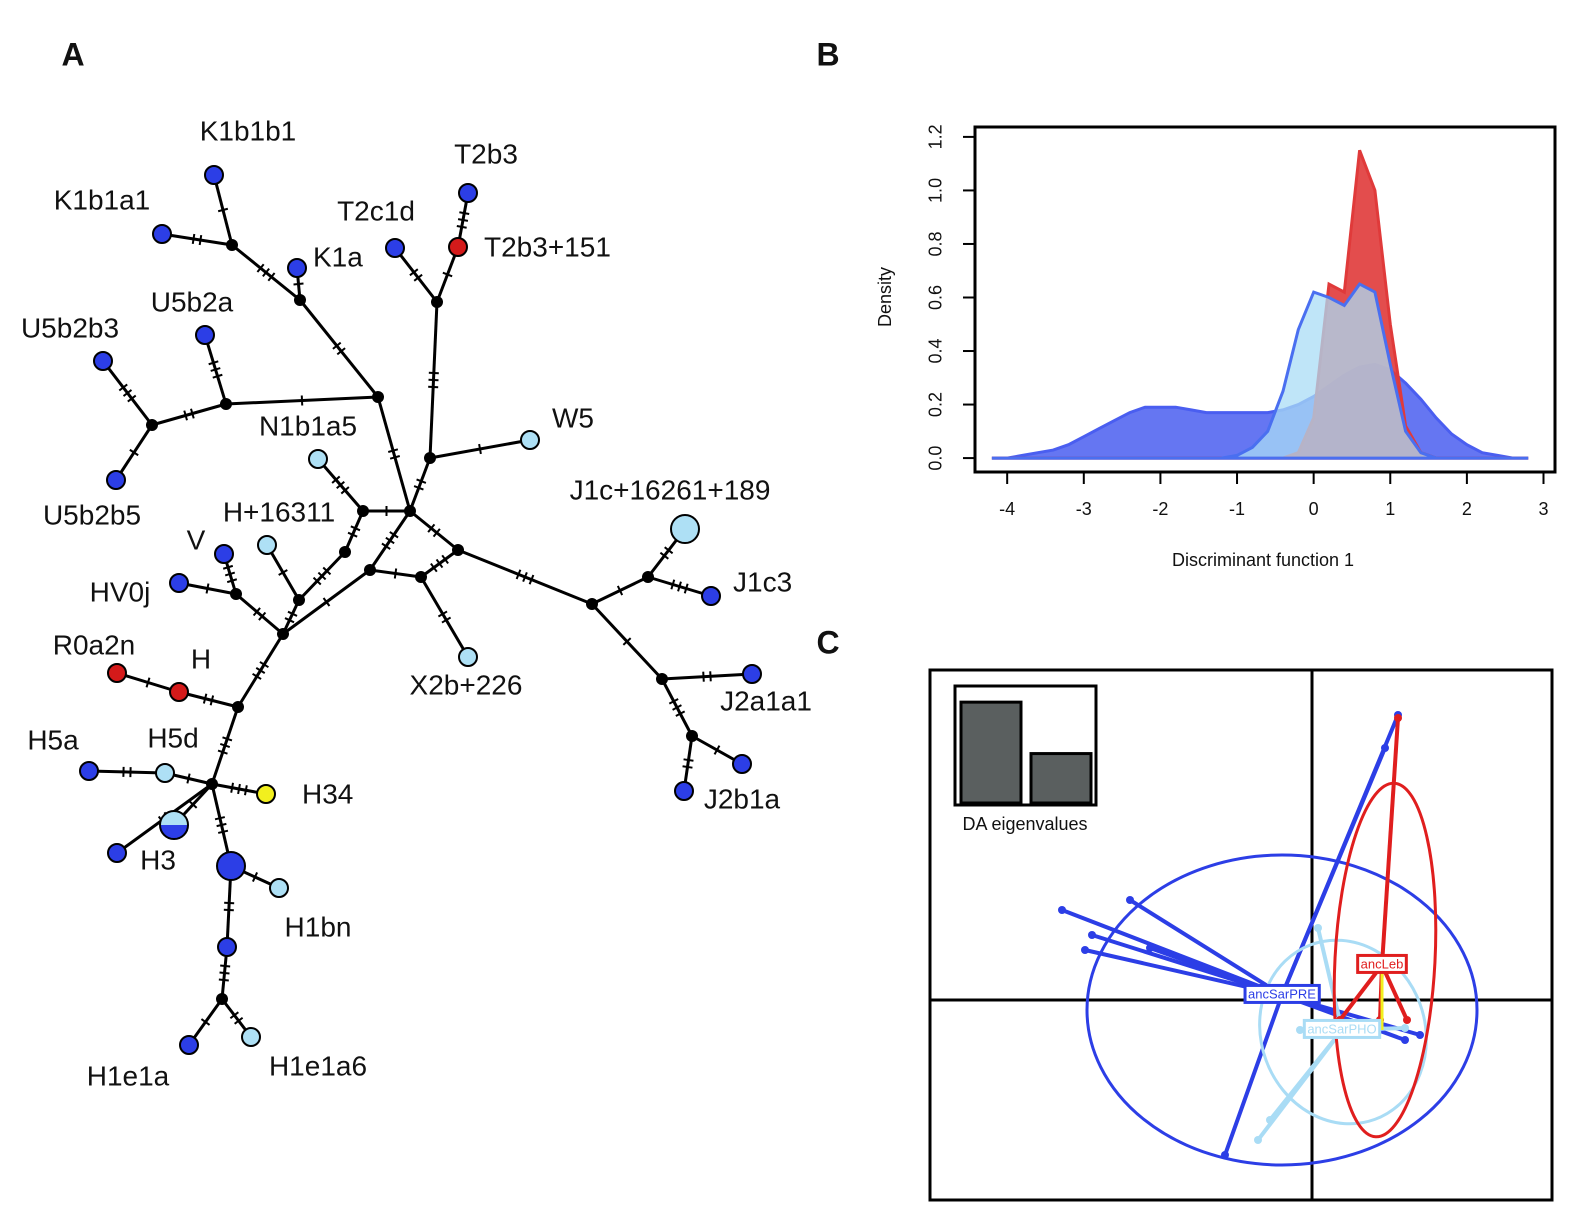  Describe the element at coordinates (120, 591) in the screenshot. I see `node-label: HV0j` at that location.